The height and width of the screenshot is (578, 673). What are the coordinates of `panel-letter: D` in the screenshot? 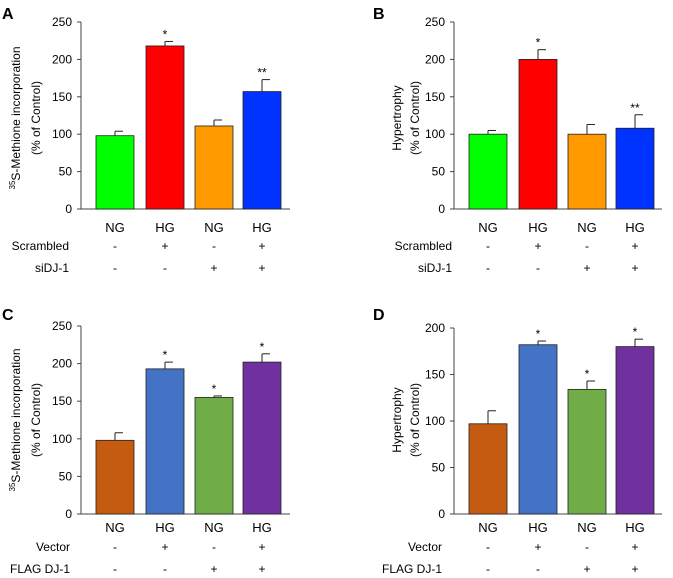 It's located at (379, 315).